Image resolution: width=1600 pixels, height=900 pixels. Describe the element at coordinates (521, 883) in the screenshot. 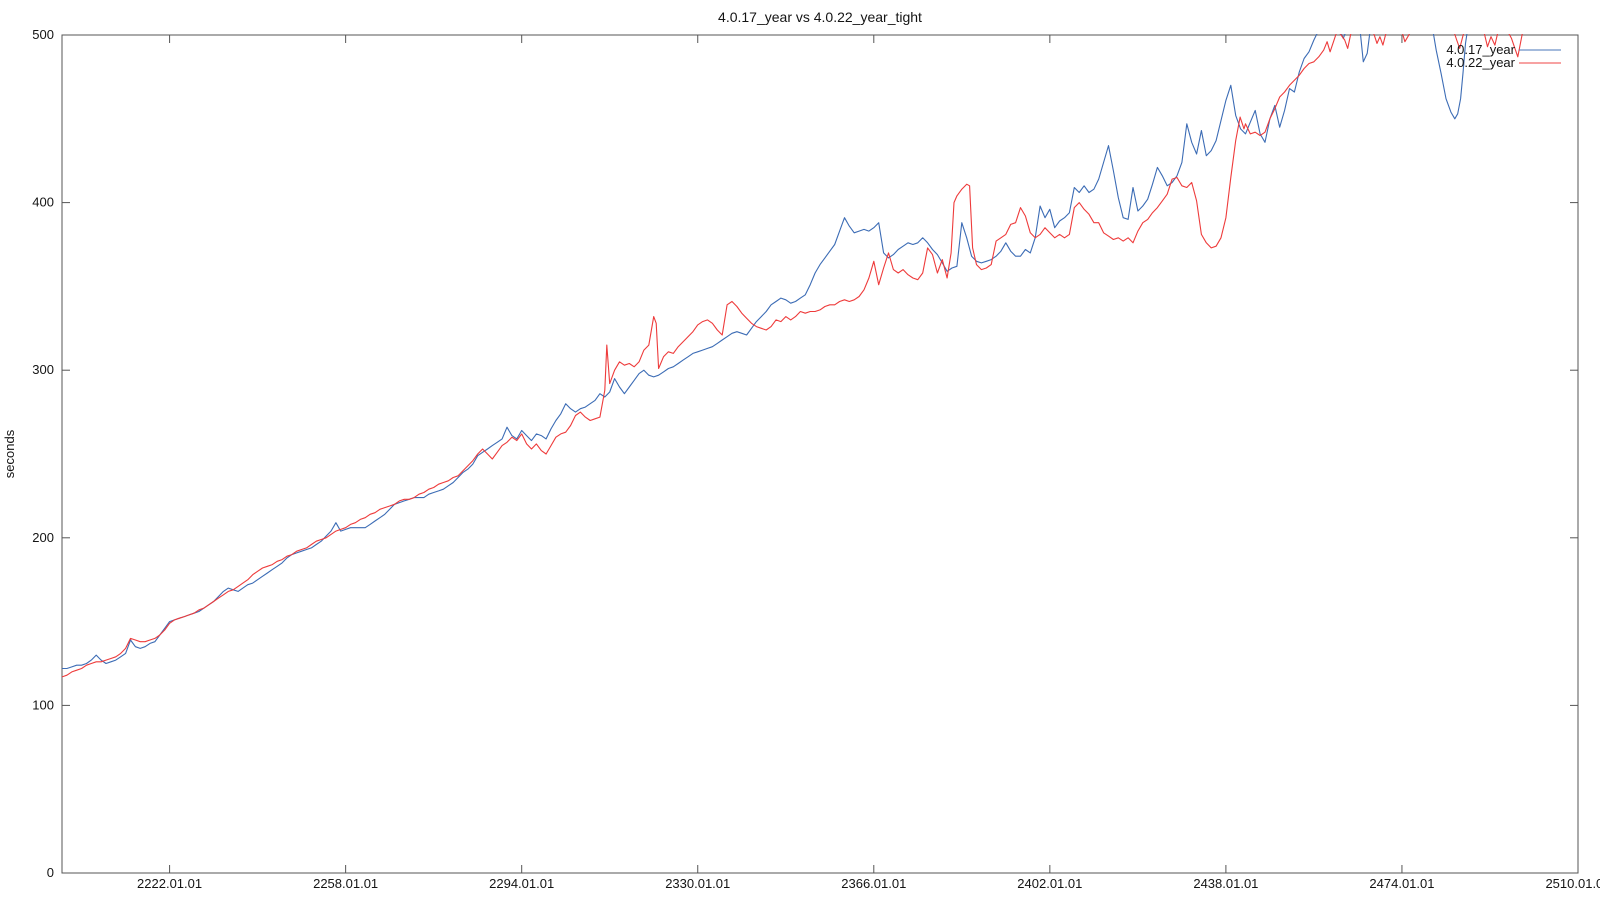

I see `x-tick-label: 2294.01.01` at that location.